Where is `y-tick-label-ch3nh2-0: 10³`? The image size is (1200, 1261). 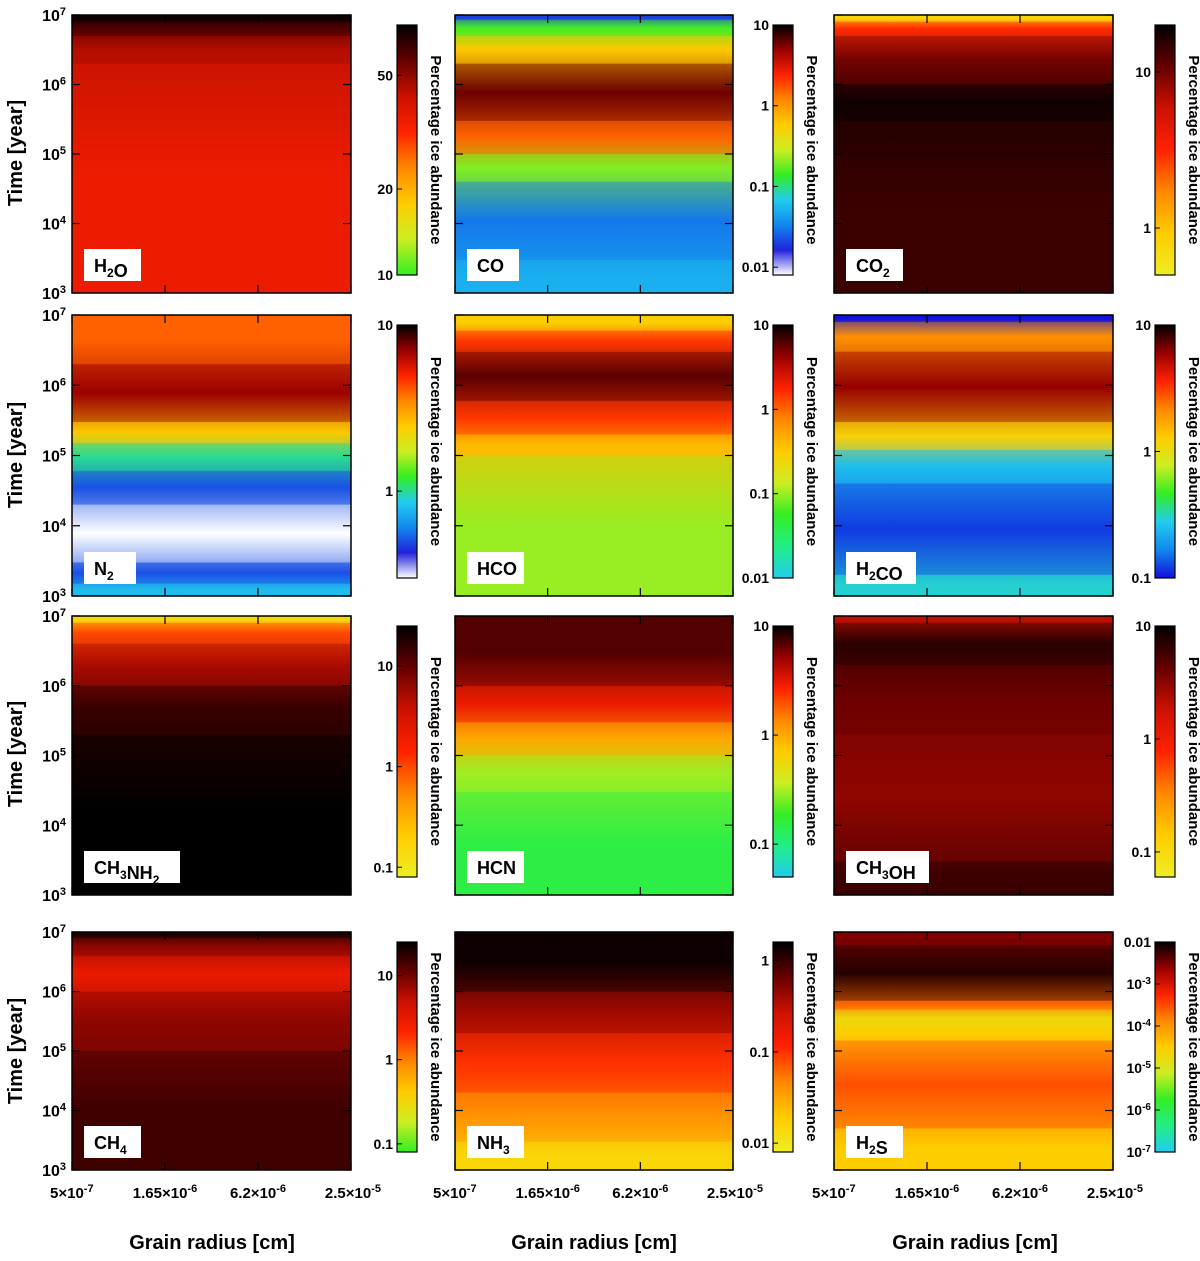
y-tick-label-ch3nh2-0: 10³ is located at coordinates (54, 895).